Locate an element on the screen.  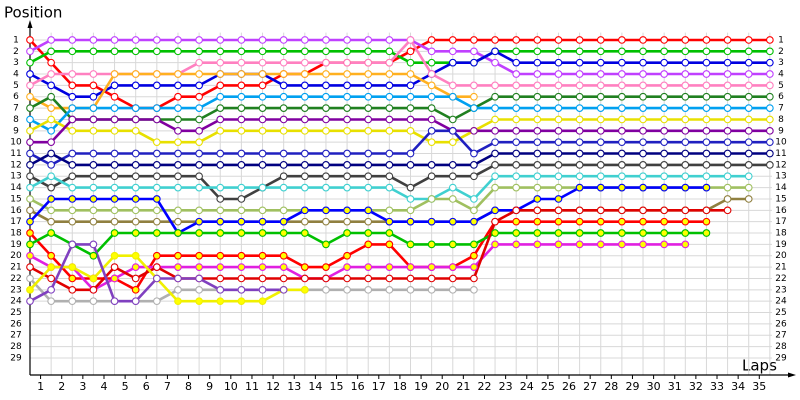
y-tick-label: 16 is located at coordinates (16, 211).